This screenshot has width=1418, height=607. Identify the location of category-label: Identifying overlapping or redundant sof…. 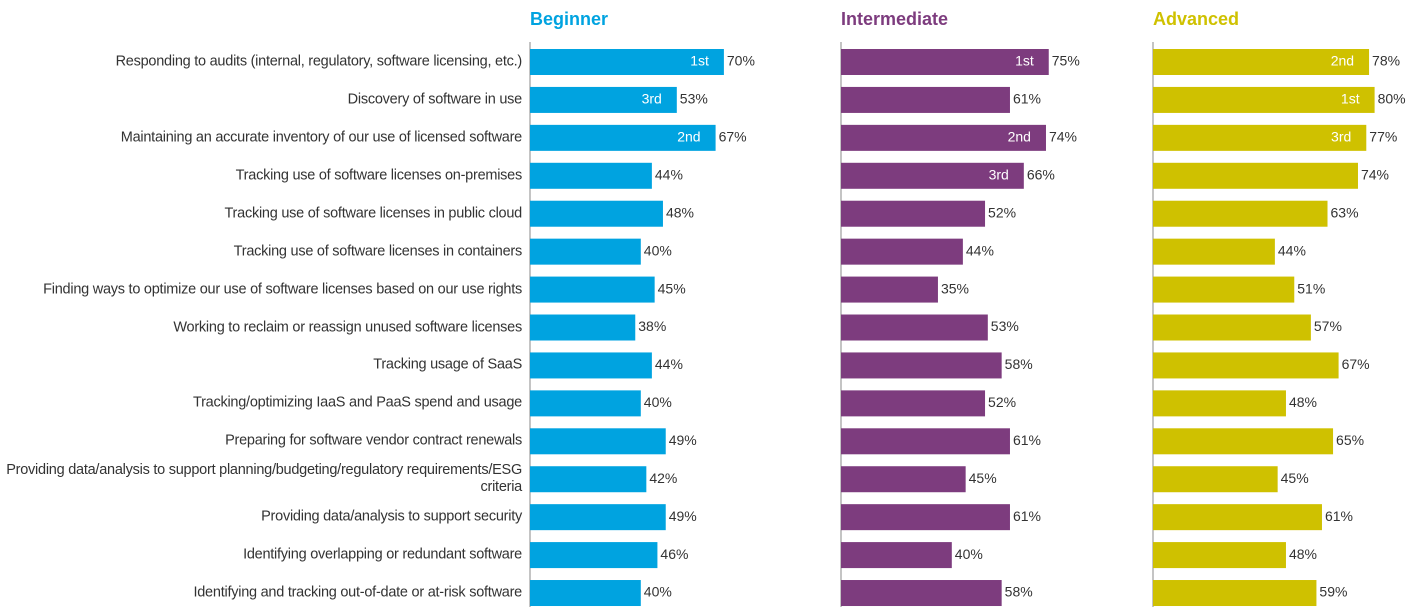
(382, 554).